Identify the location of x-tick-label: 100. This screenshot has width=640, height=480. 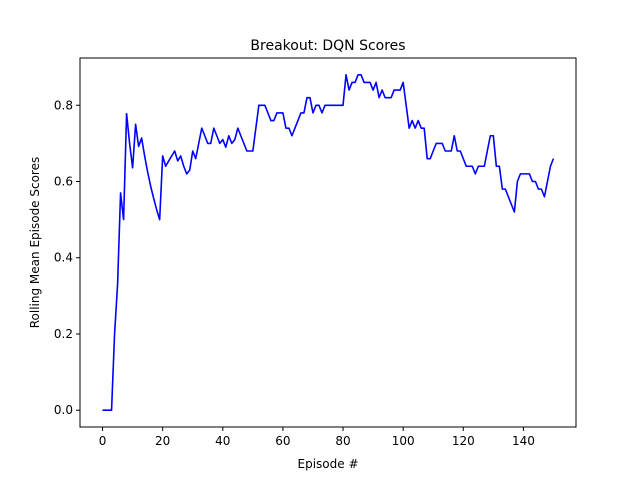
(403, 441).